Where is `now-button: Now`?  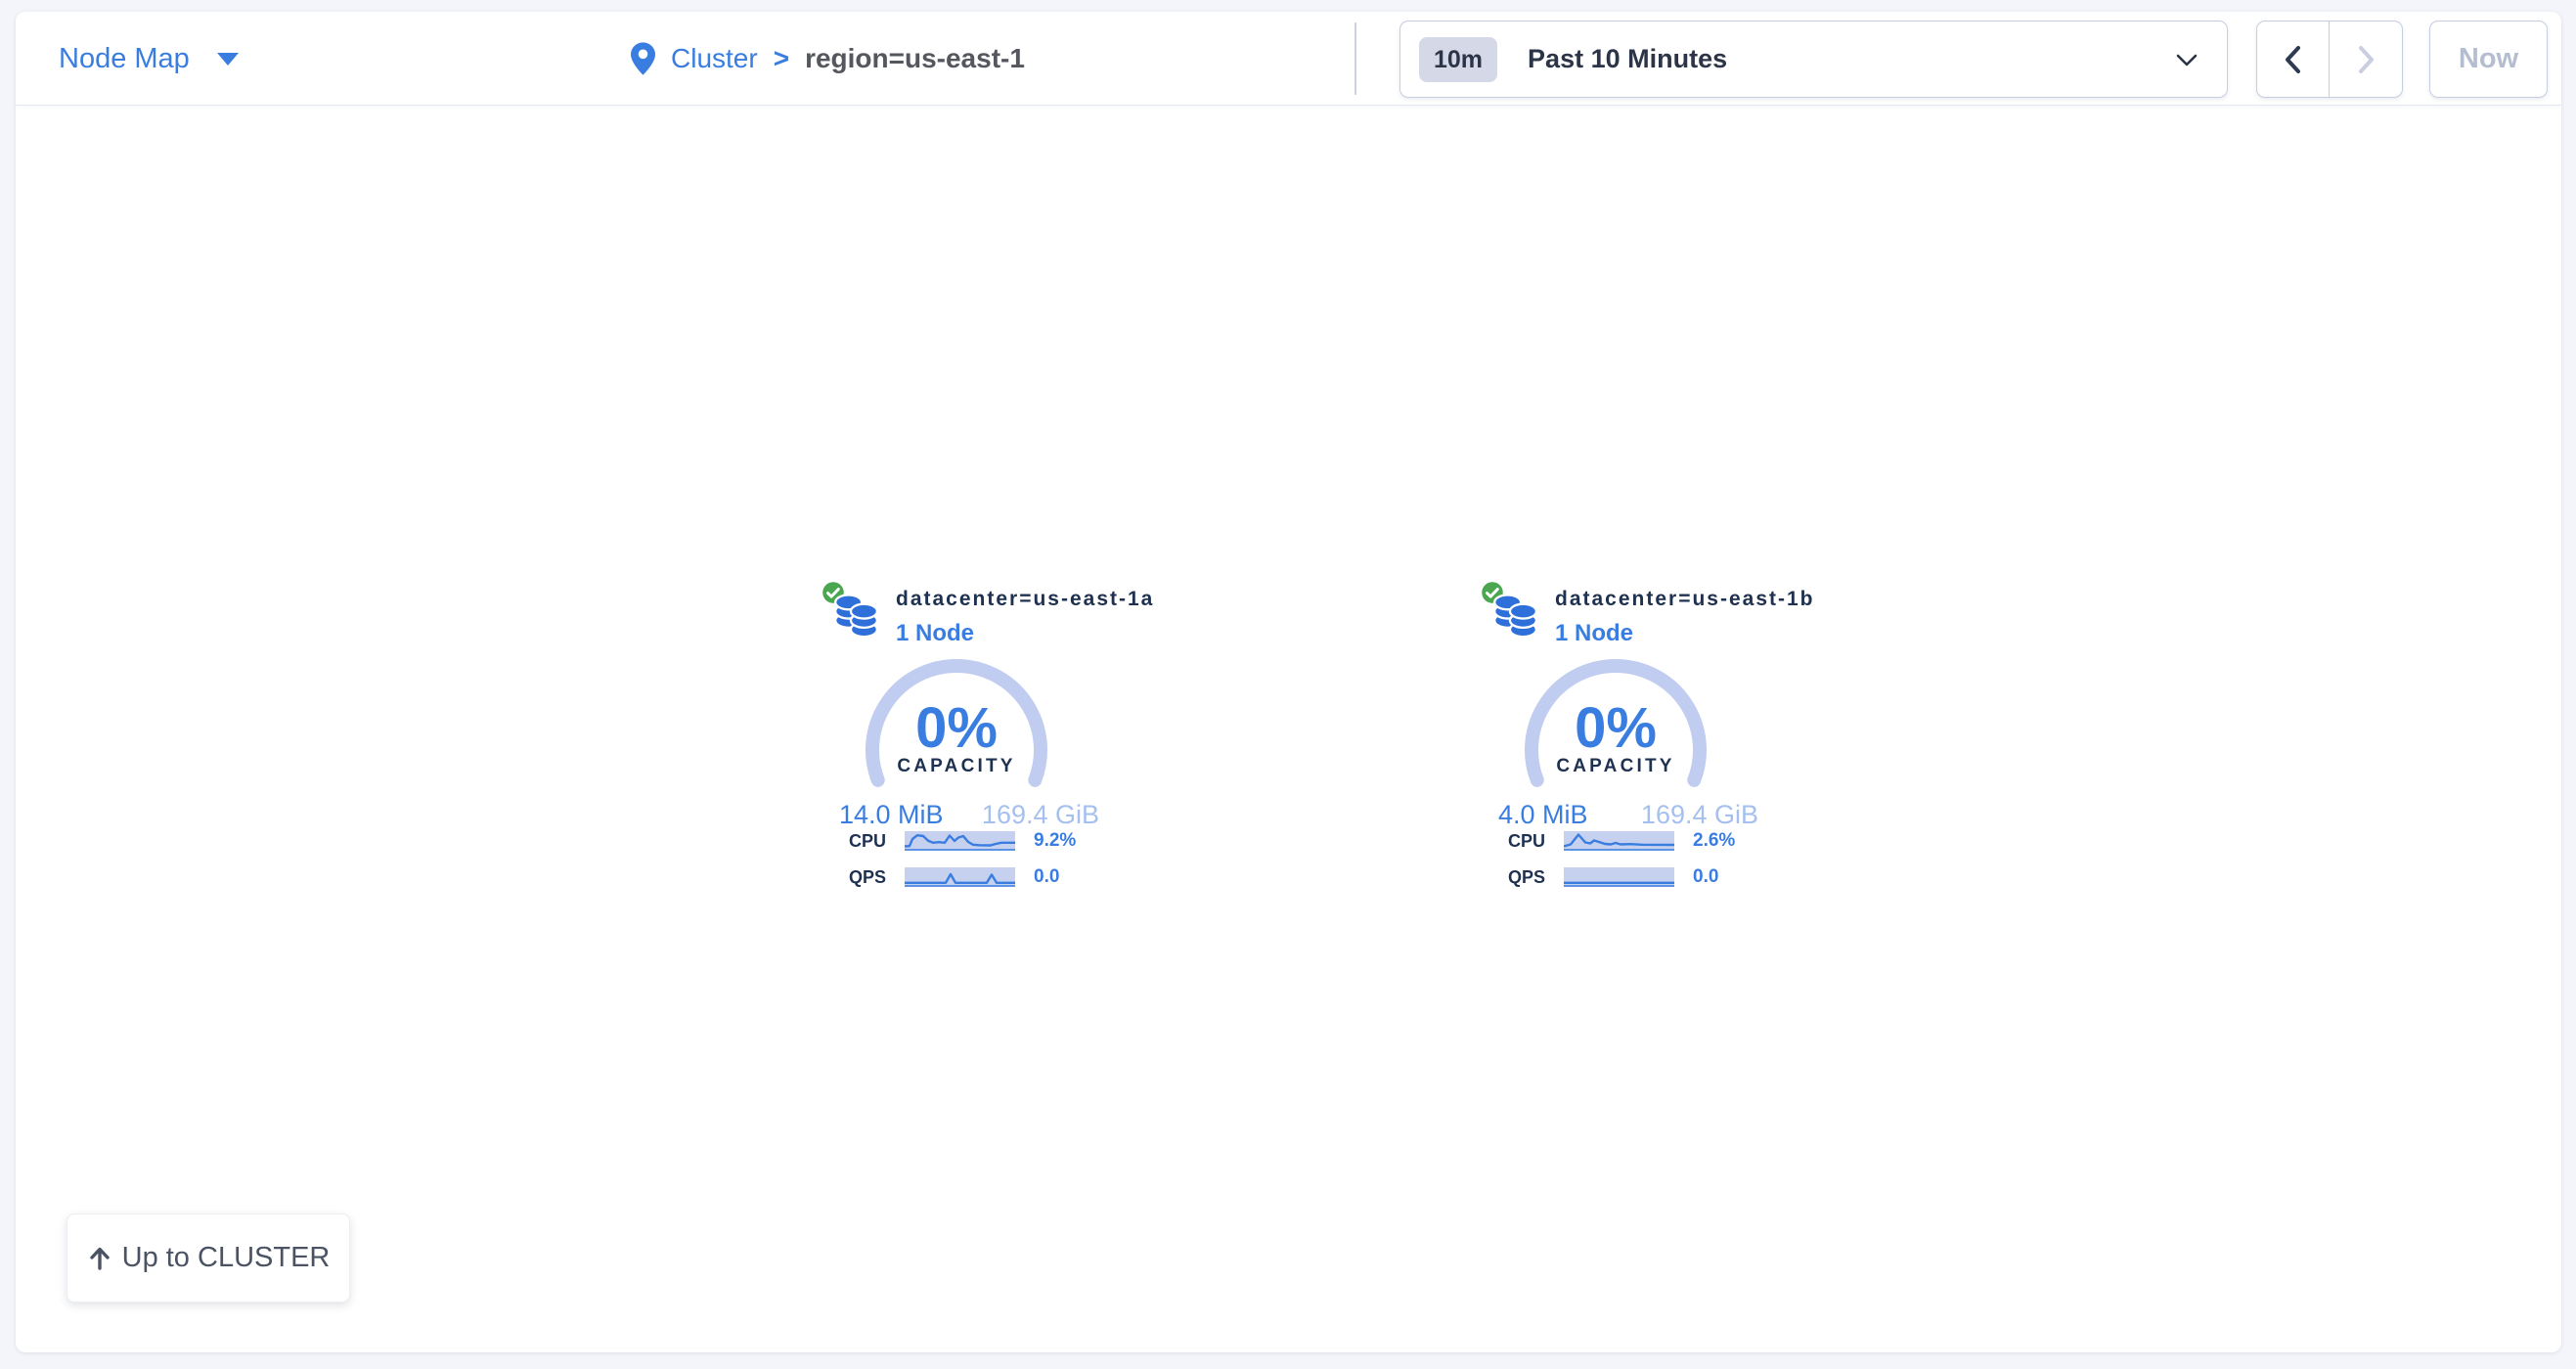
now-button: Now is located at coordinates (2488, 60).